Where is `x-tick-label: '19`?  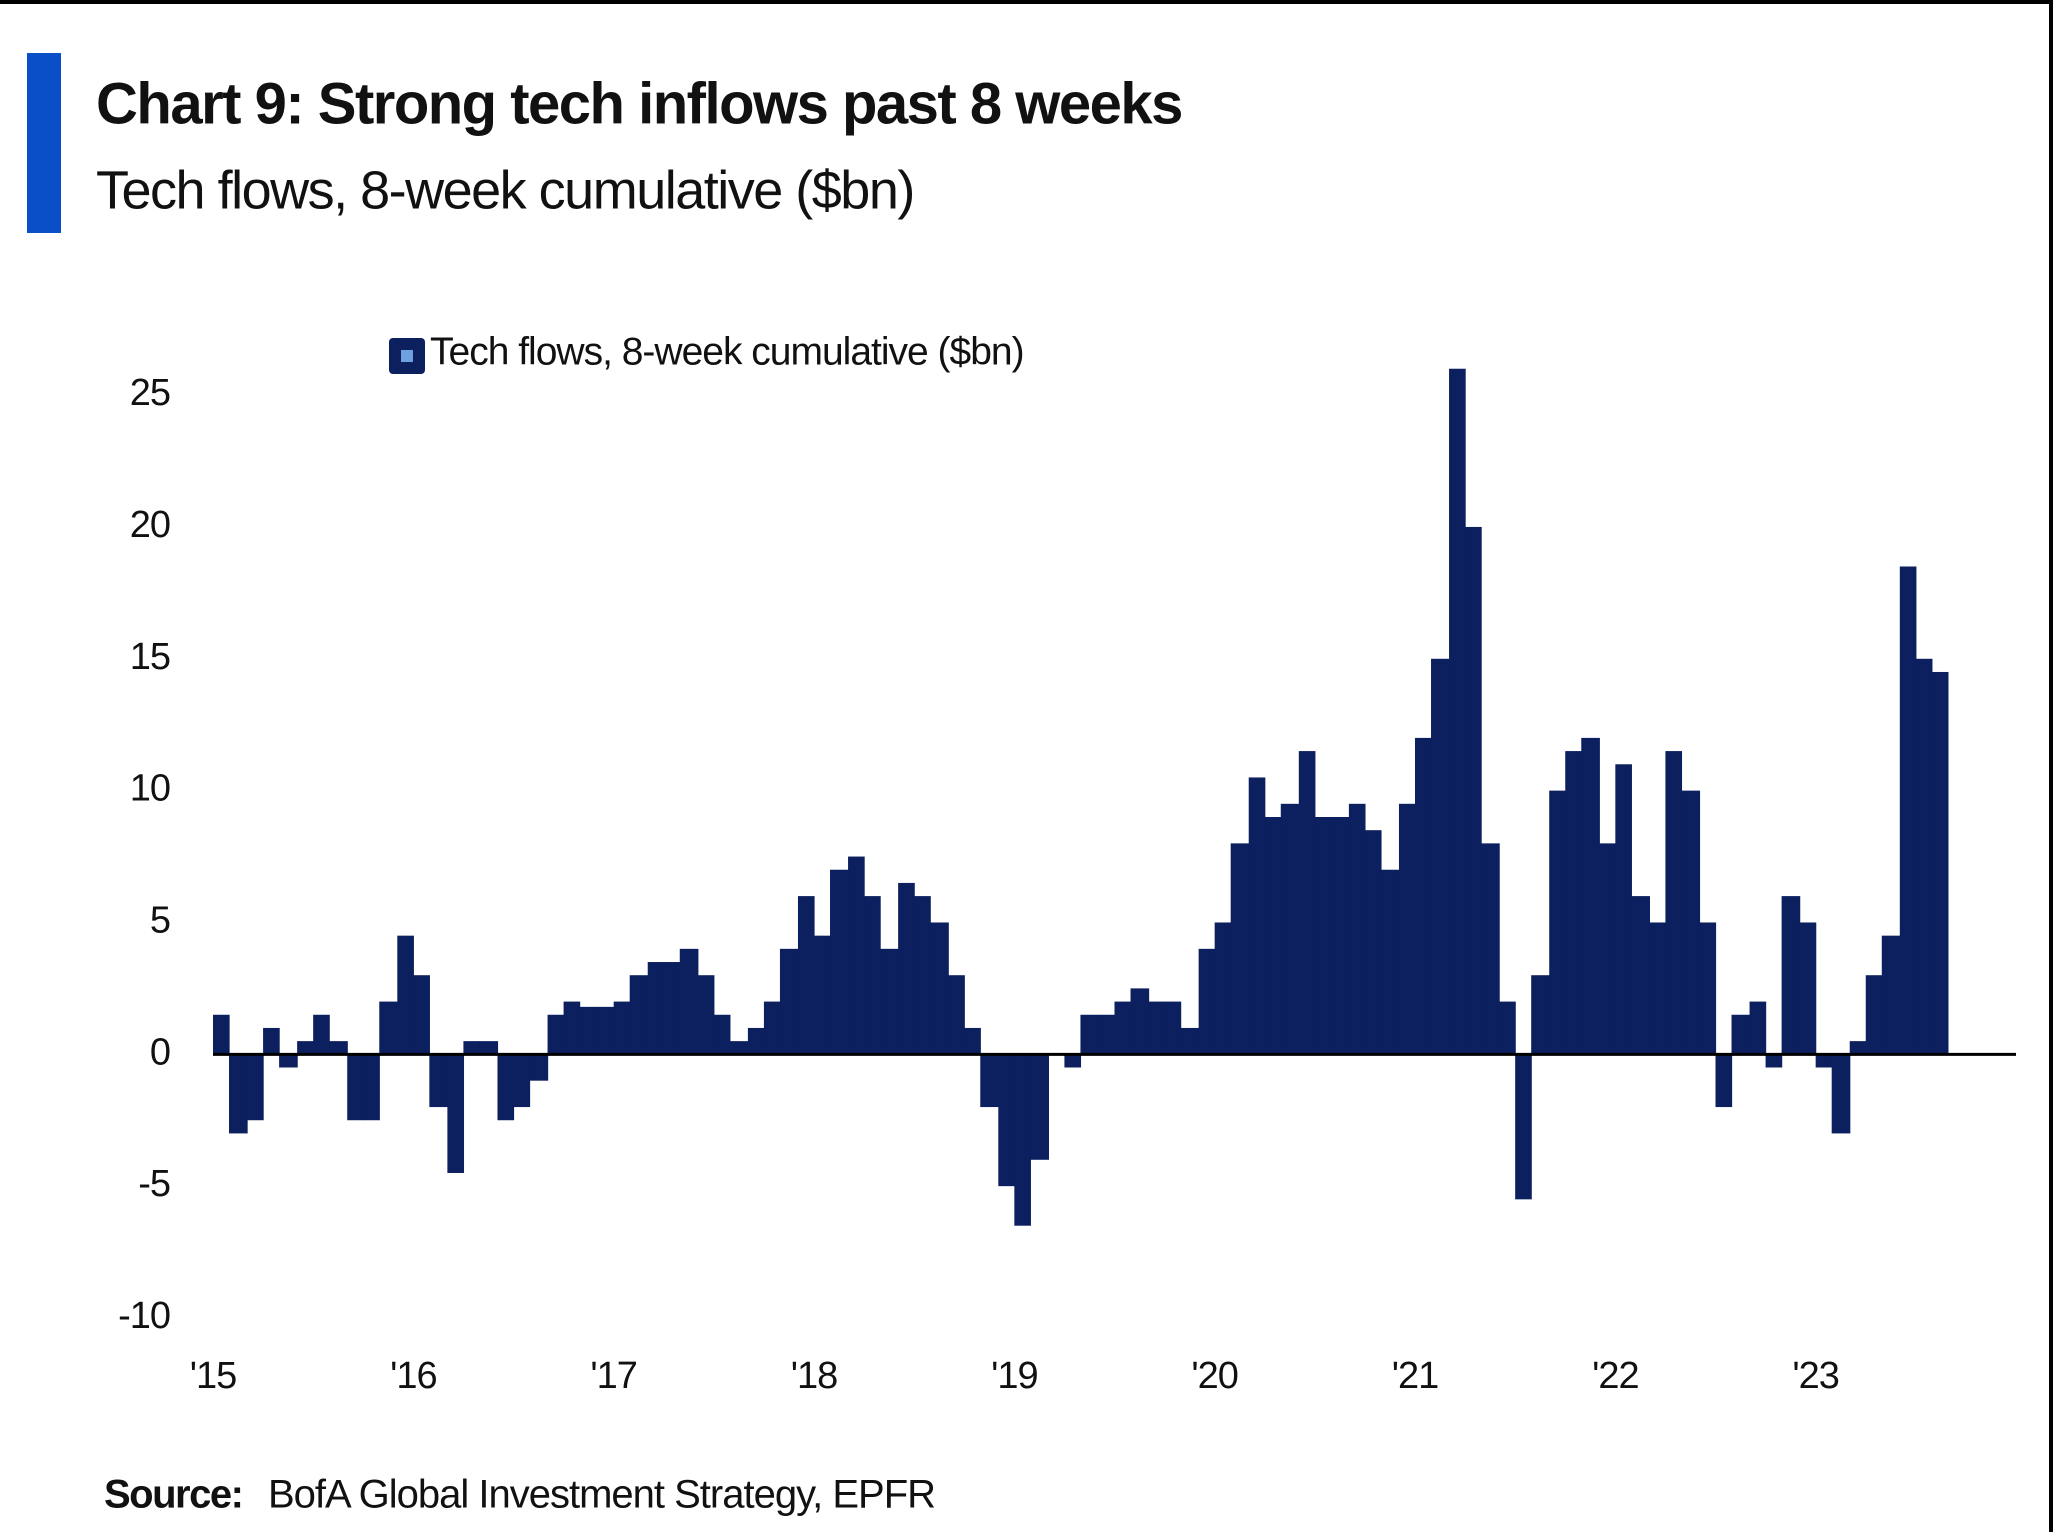 x-tick-label: '19 is located at coordinates (1014, 1376).